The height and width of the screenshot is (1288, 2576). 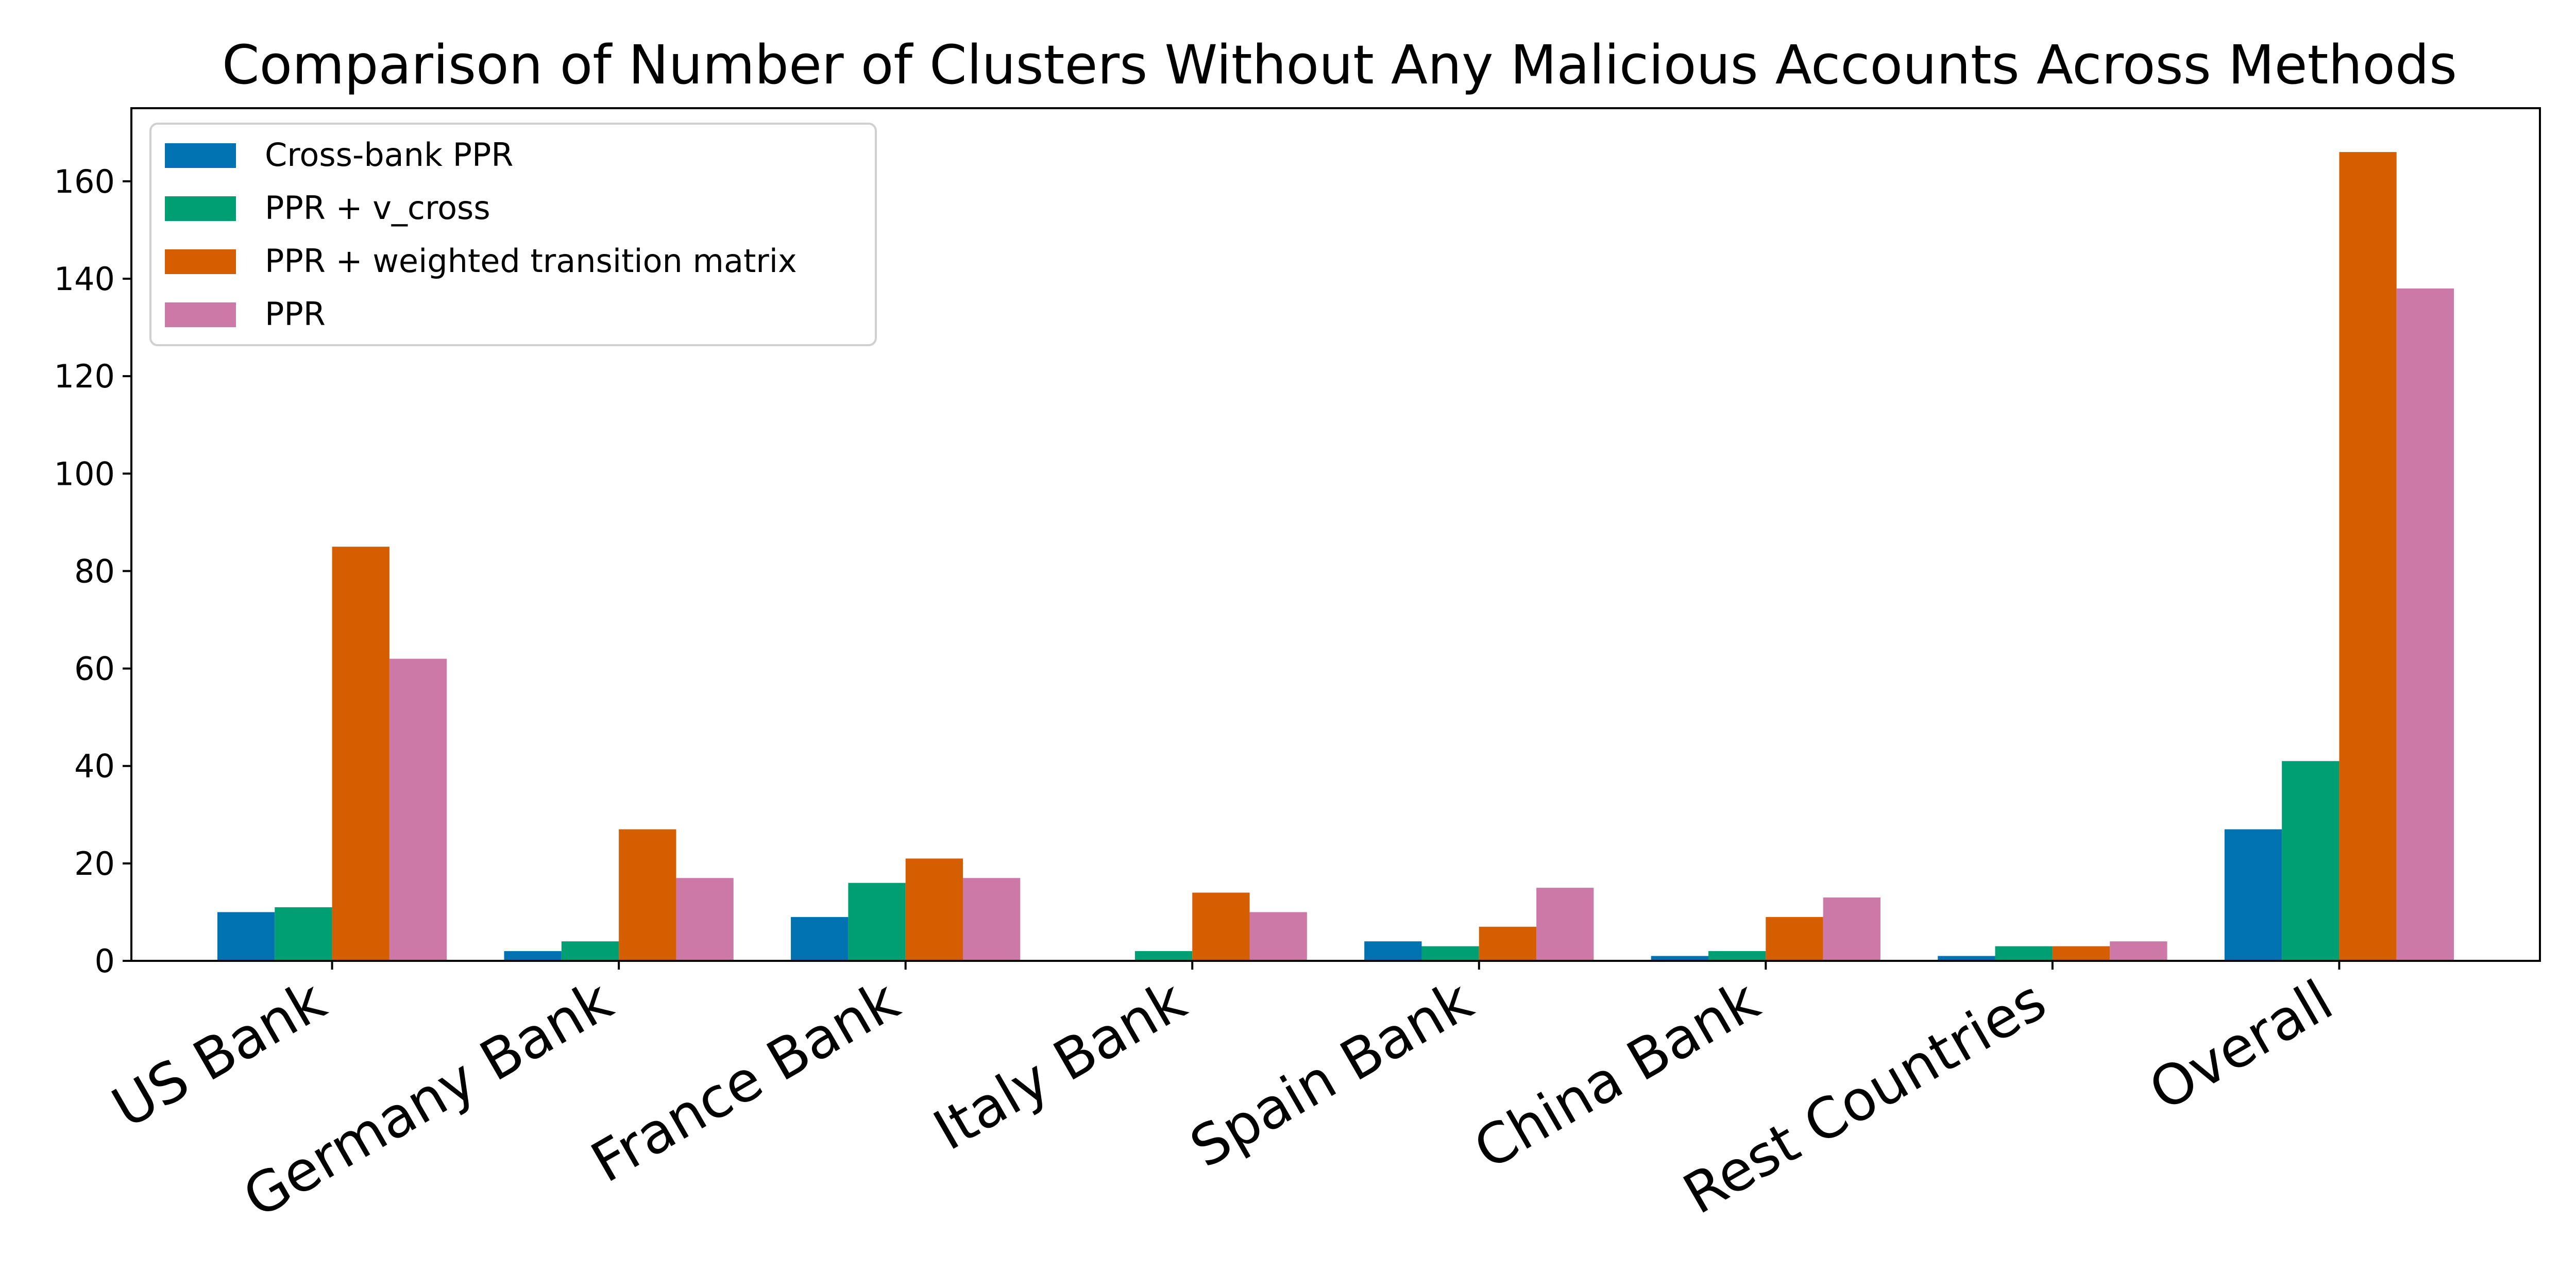 What do you see at coordinates (2024, 953) in the screenshot?
I see `bar-ppr-v-cross-rest-countries` at bounding box center [2024, 953].